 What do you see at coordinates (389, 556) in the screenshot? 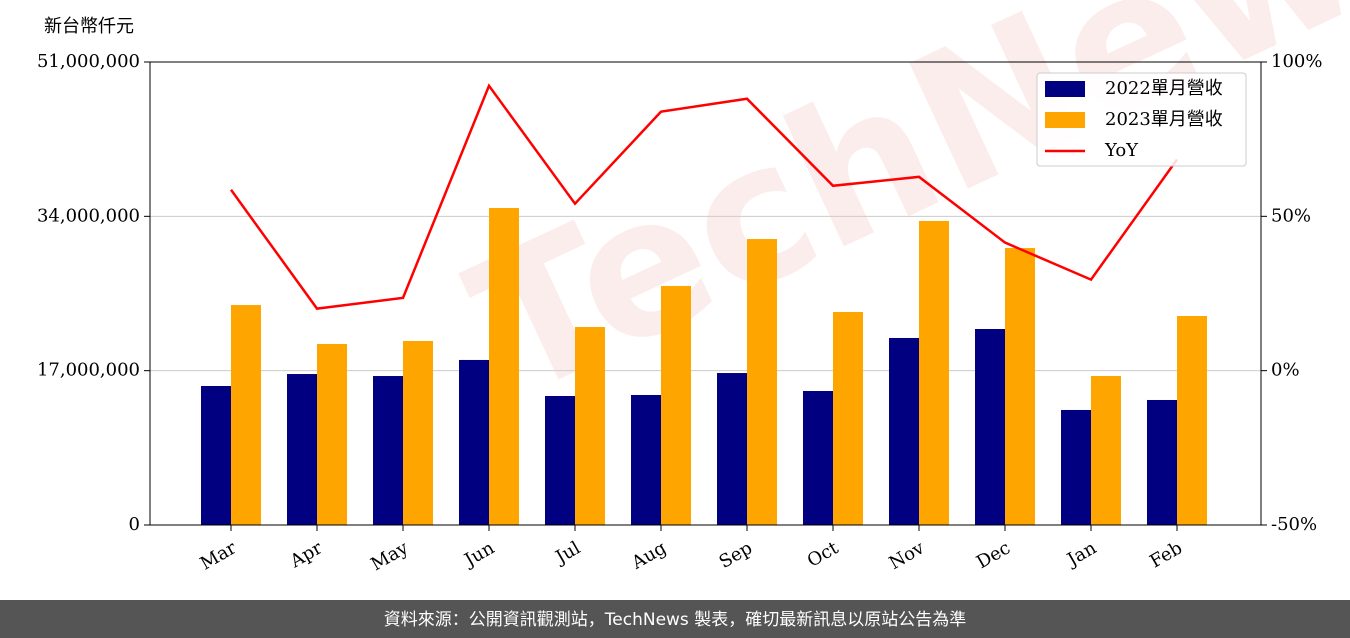
I see `x-tick-label: May` at bounding box center [389, 556].